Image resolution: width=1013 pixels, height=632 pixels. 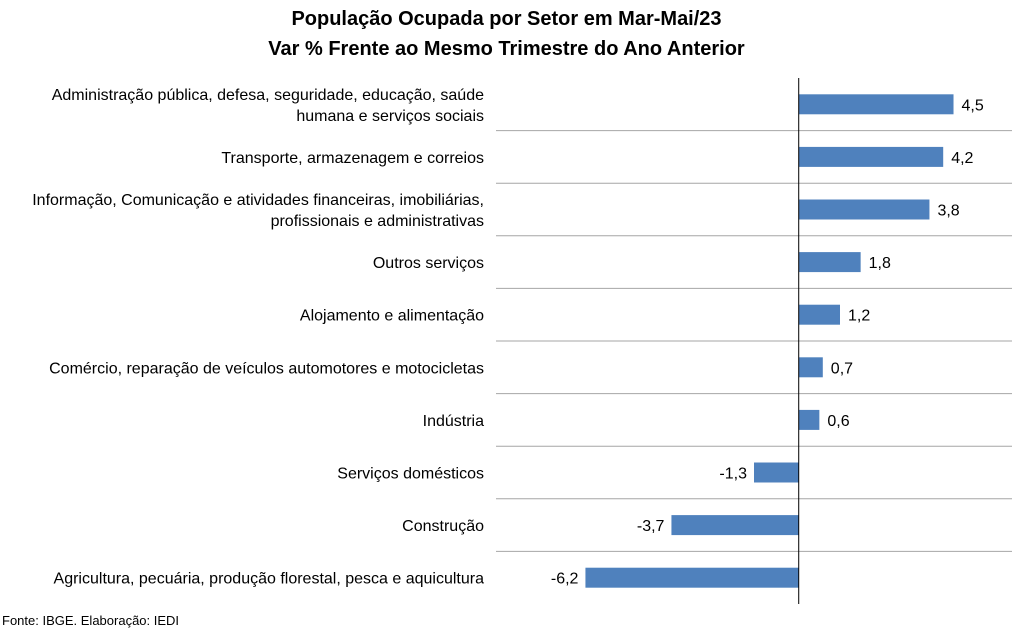 I want to click on source-note: Fonte: IBGE. Elaboração: IEDI, so click(x=91, y=620).